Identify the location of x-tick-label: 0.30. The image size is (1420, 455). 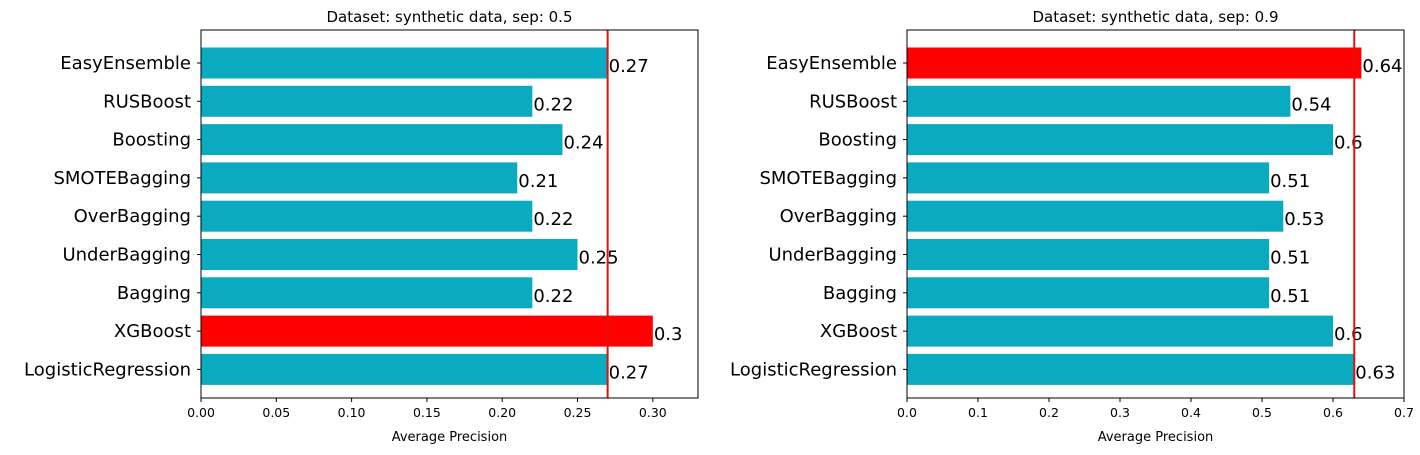
(653, 412).